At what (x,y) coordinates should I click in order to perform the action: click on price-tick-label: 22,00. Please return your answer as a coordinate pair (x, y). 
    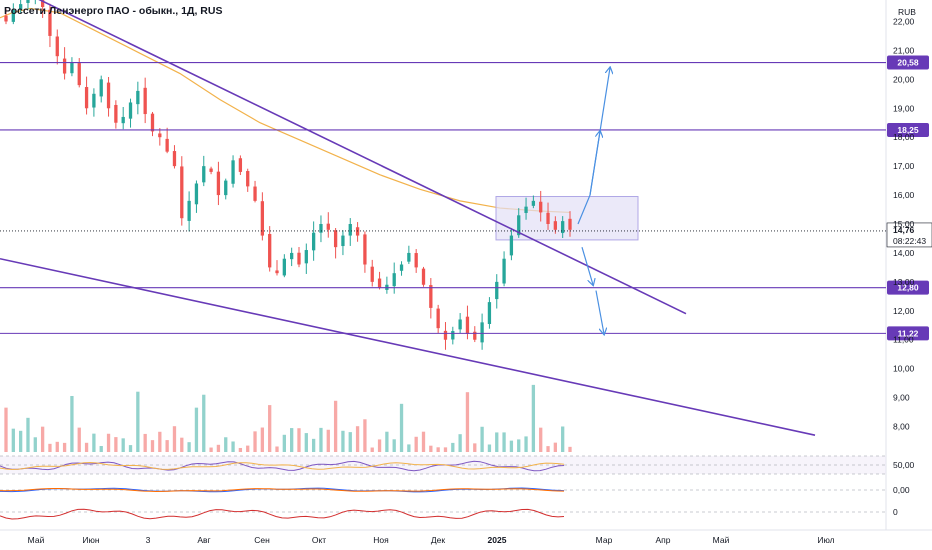
    Looking at the image, I should click on (904, 21).